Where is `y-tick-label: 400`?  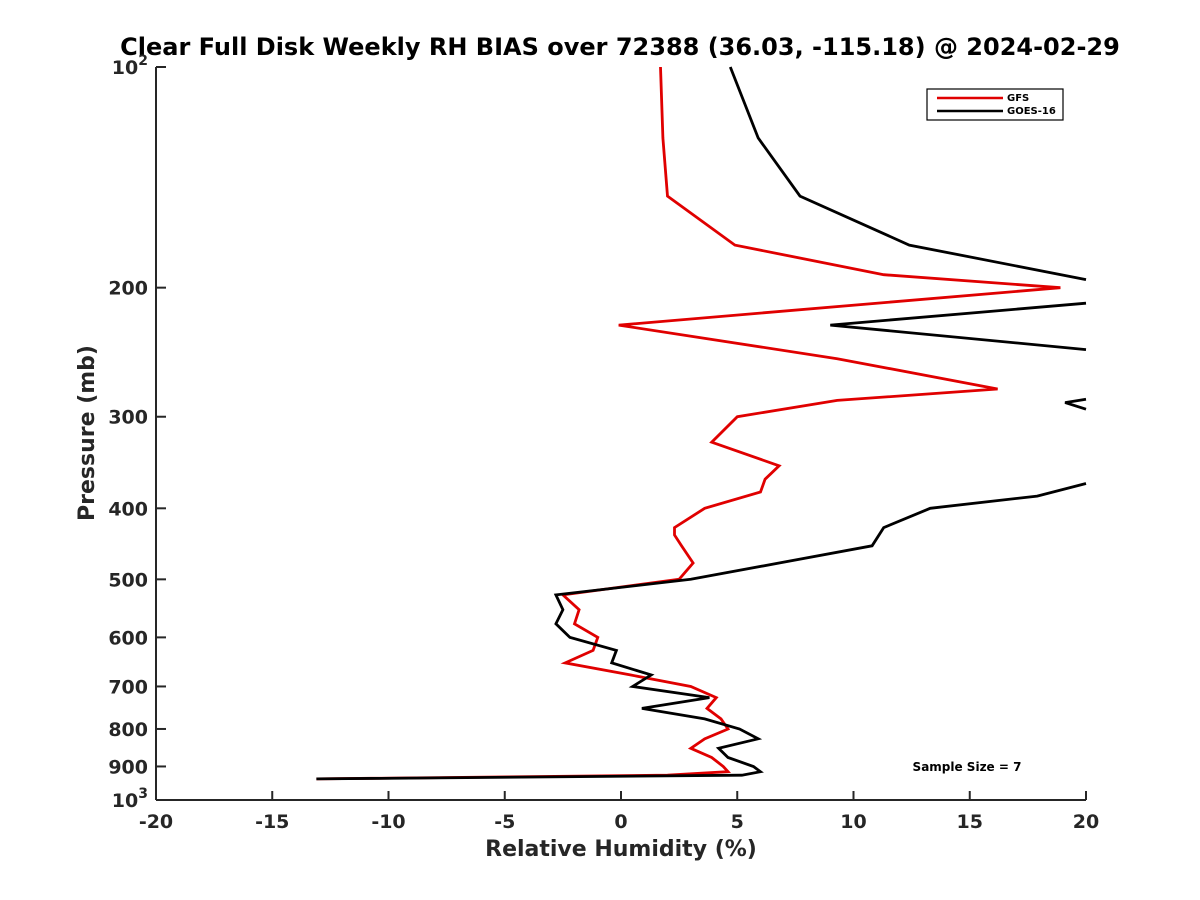
y-tick-label: 400 is located at coordinates (128, 509).